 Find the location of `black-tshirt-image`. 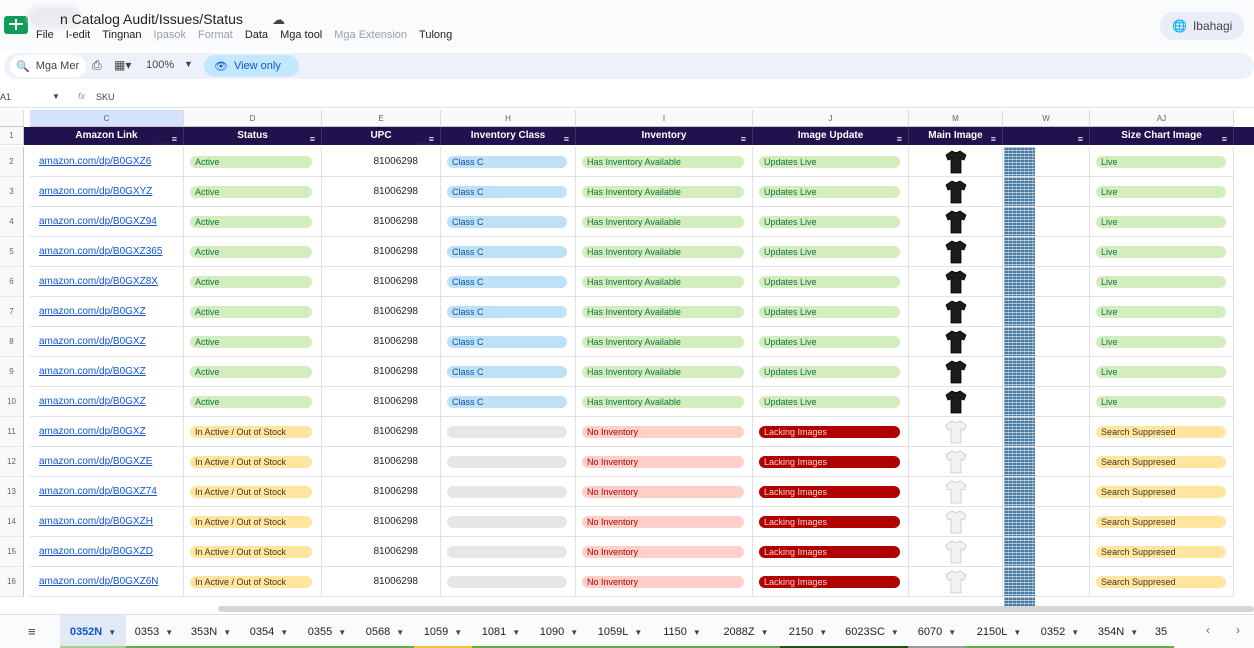

black-tshirt-image is located at coordinates (956, 372).